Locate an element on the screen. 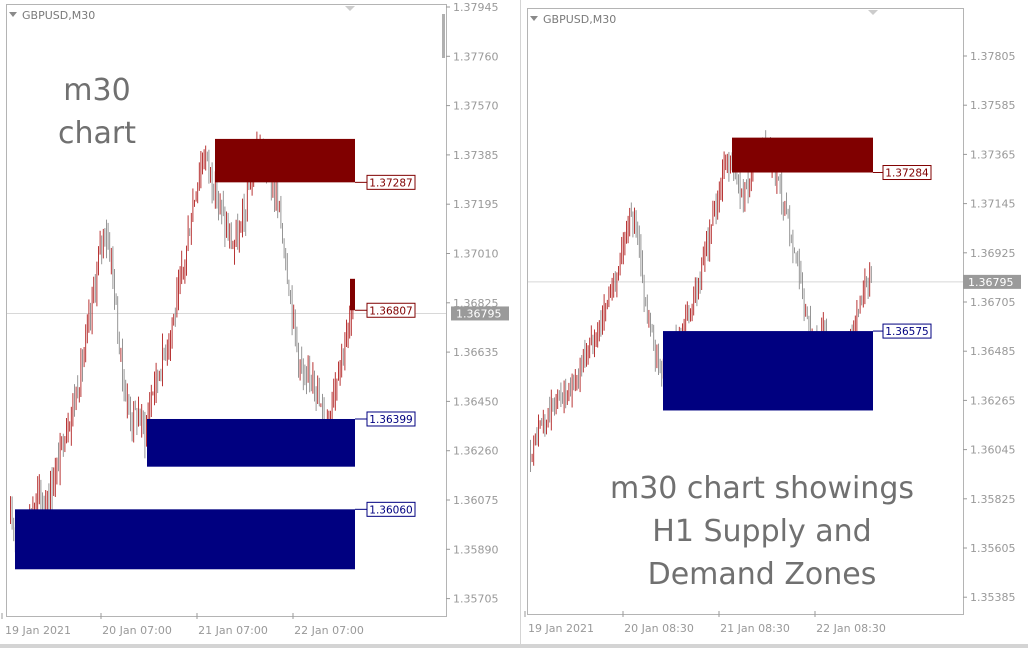  y-tick-label: 1.36075 is located at coordinates (476, 500).